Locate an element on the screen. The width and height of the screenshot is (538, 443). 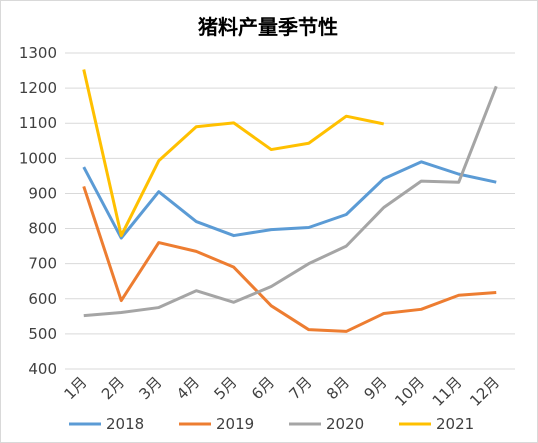
y-tick-label: 900 is located at coordinates (42, 193).